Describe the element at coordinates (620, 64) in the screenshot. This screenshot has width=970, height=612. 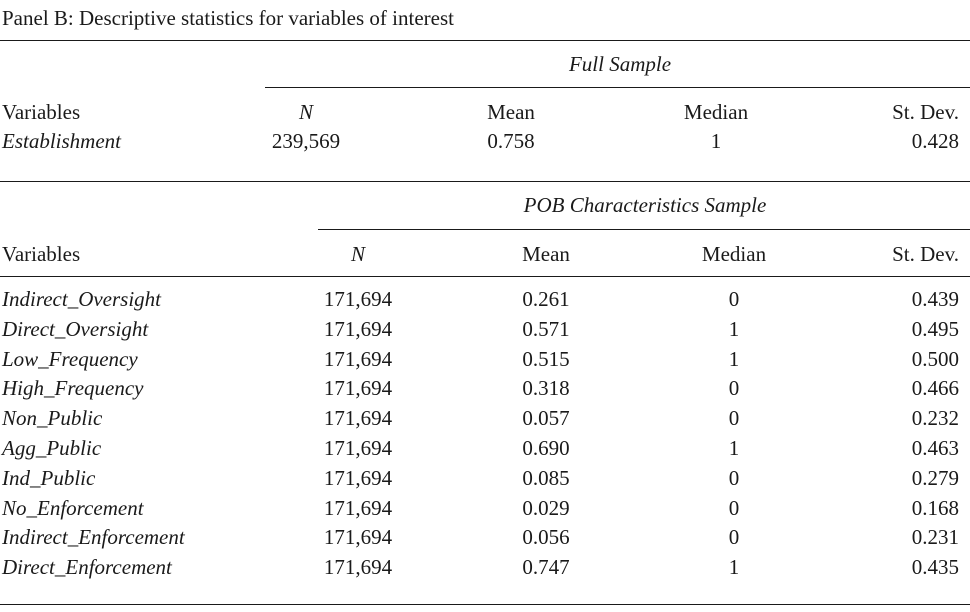
I see `full-sample-header: Full Sample` at that location.